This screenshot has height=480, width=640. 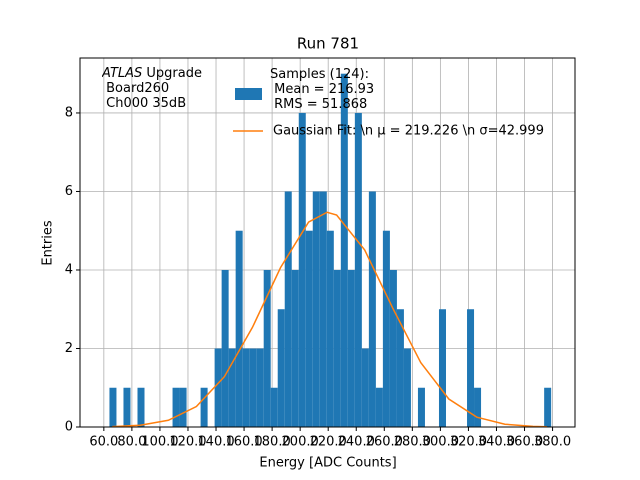 I want to click on x-tick-label: 120.0, so click(x=187, y=442).